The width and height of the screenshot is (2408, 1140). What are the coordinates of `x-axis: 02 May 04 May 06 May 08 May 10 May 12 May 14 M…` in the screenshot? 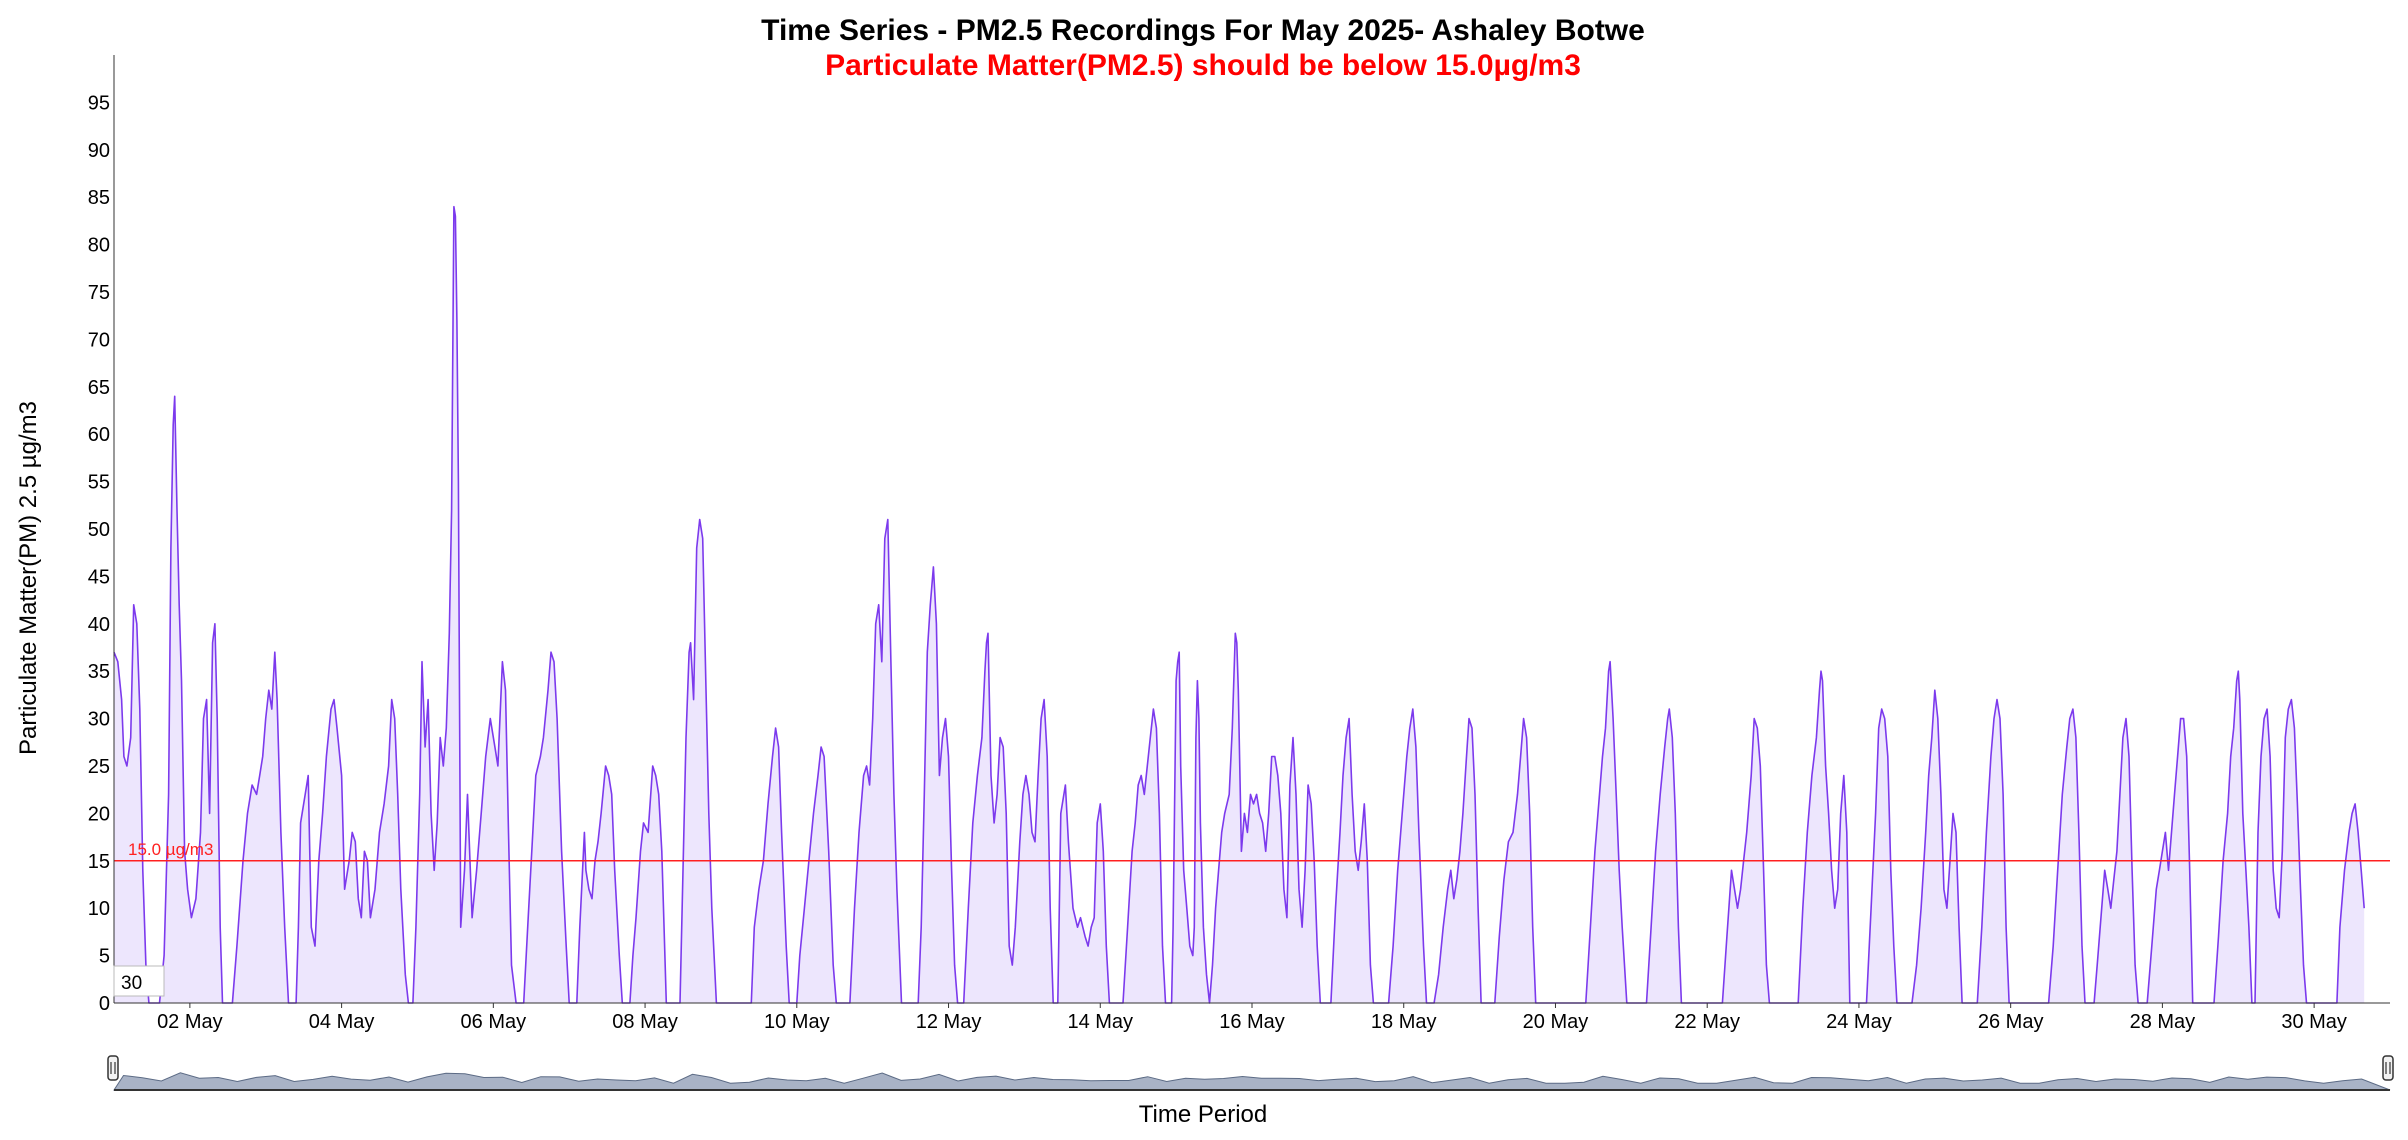 It's located at (1252, 1017).